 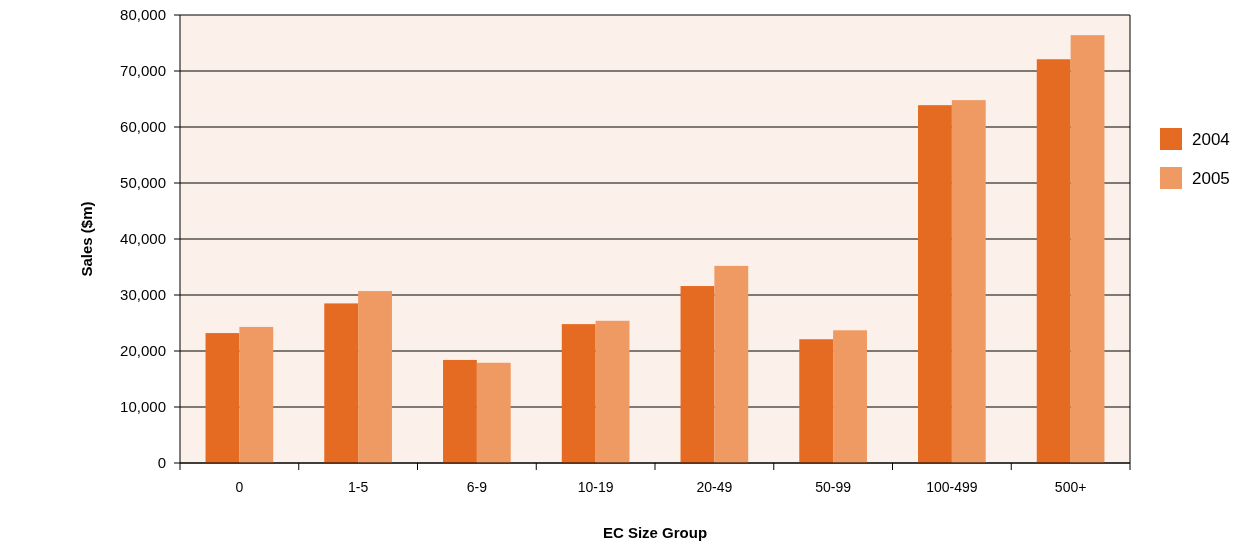 I want to click on y-tick-label: 10,000, so click(x=143, y=407).